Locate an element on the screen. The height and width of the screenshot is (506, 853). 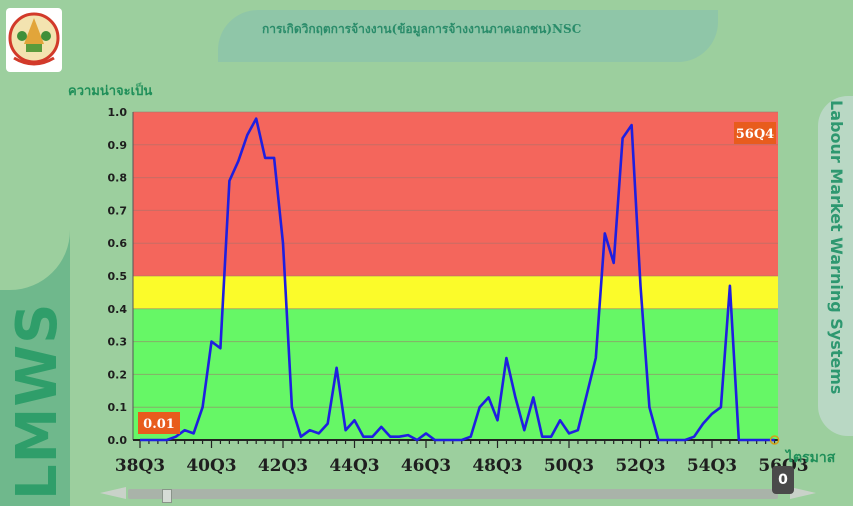
x-tick-label: 42Q3 is located at coordinates (283, 466).